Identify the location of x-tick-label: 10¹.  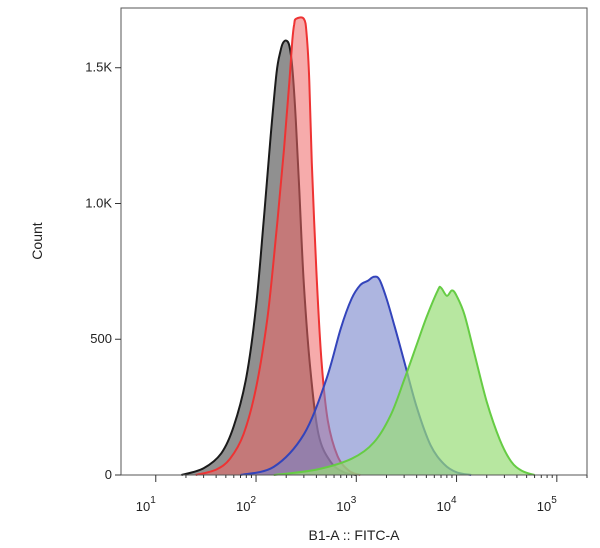
(146, 504).